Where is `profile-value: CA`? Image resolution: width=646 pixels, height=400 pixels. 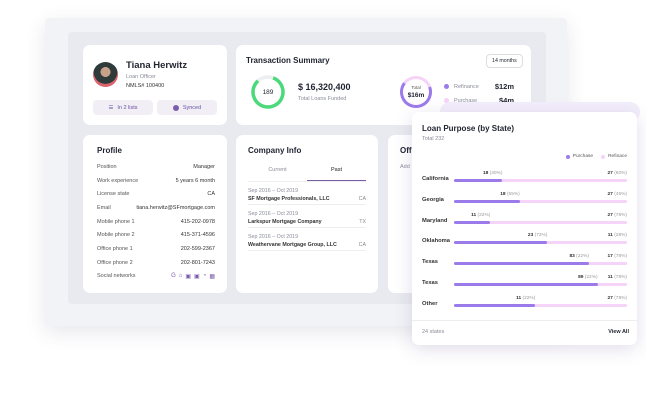 profile-value: CA is located at coordinates (211, 194).